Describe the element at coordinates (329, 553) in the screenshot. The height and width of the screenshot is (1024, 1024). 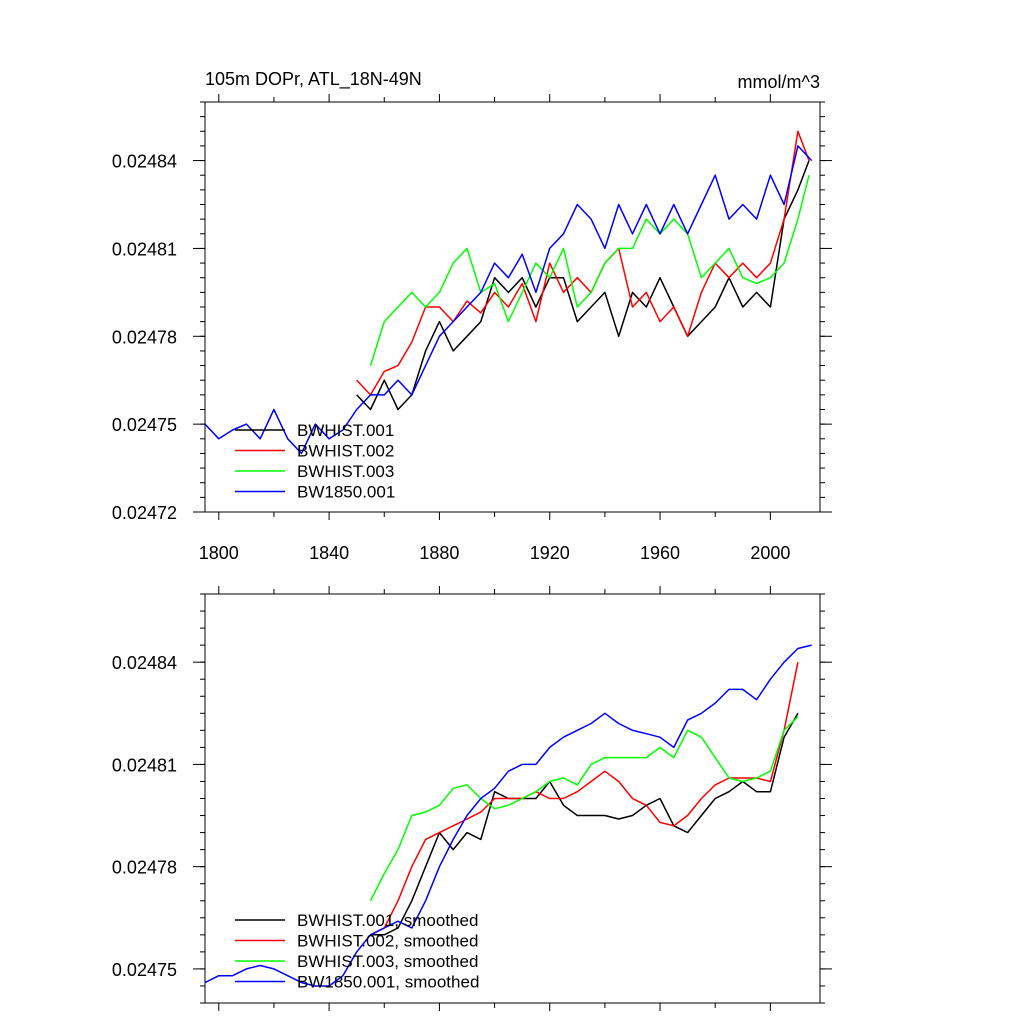
I see `x-tick-label: 1840` at that location.